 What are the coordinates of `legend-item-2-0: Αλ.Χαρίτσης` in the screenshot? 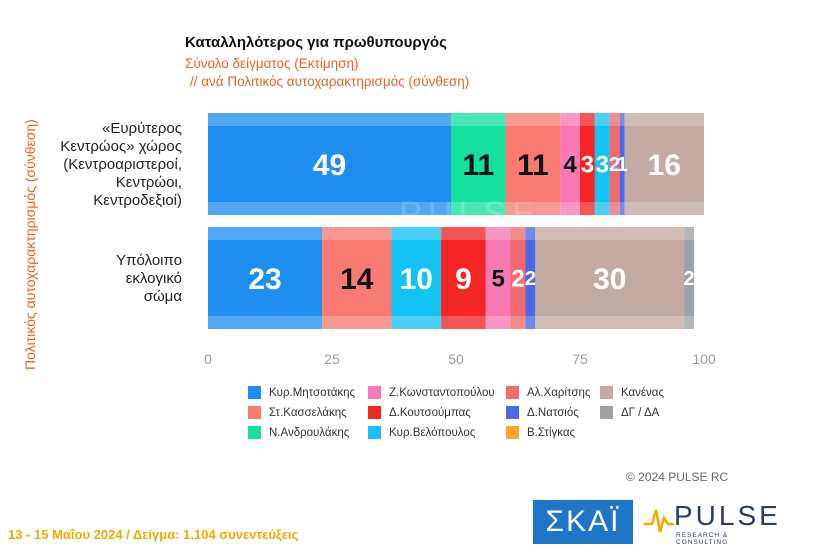 It's located at (548, 392).